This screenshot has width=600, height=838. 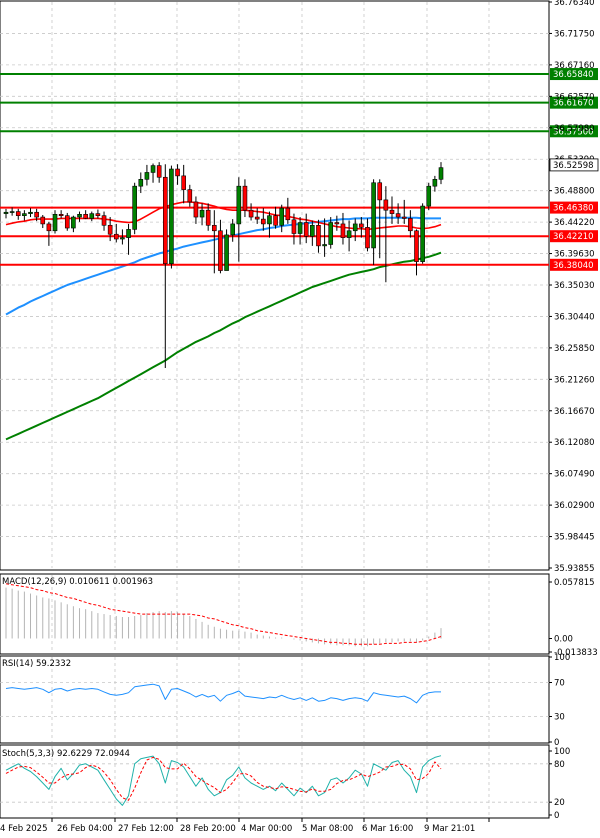 I want to click on current-price-label: 36.52598, so click(x=573, y=166).